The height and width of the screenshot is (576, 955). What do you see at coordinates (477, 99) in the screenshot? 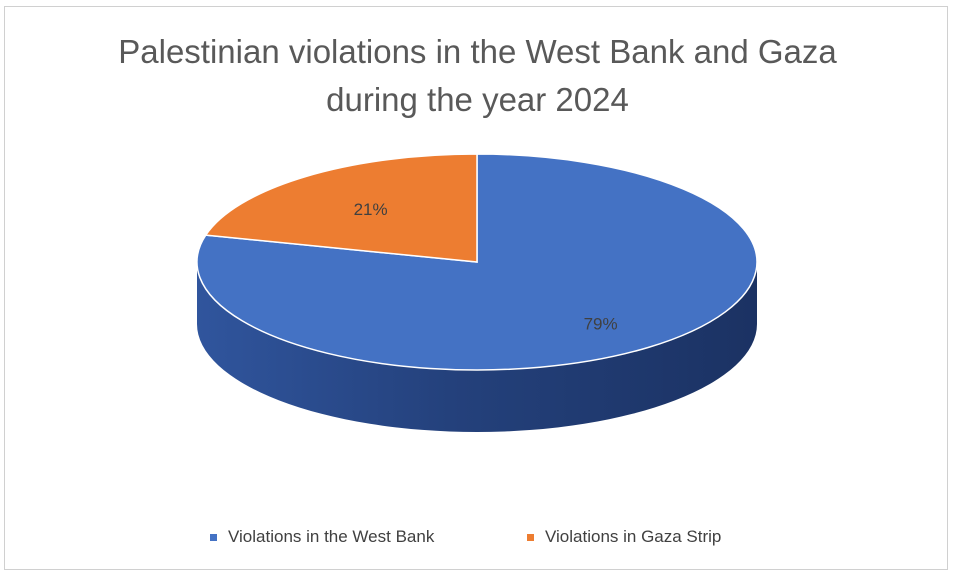
I see `chart-title-line-2: during the year 2024` at bounding box center [477, 99].